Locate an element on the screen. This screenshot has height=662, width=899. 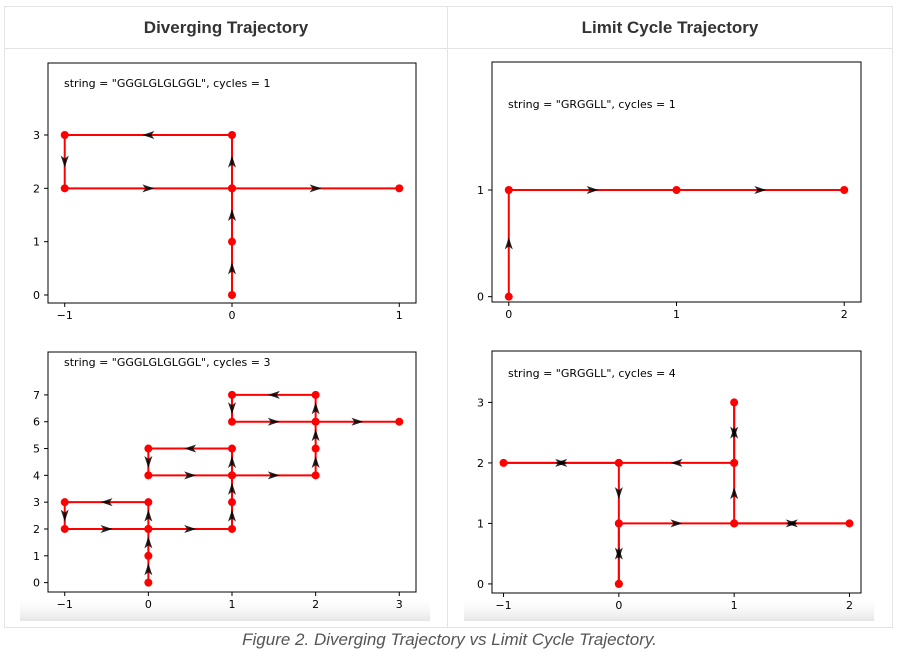
y-tick-label: 2 is located at coordinates (480, 463).